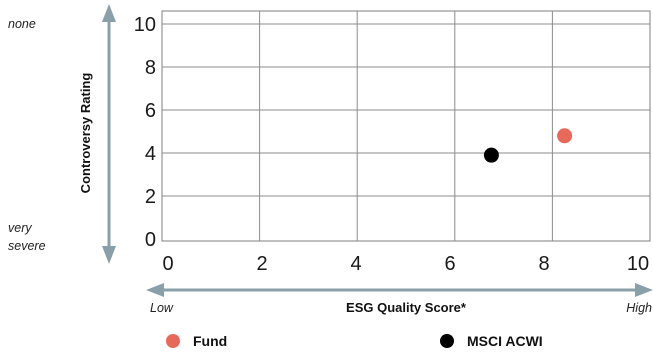 This screenshot has height=353, width=653. I want to click on legend-label-msci-acwi: MSCI ACWI, so click(505, 341).